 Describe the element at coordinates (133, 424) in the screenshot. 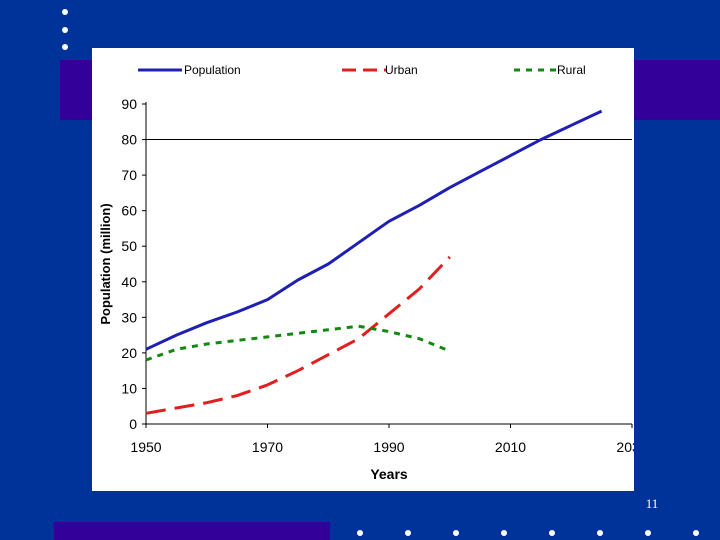

I see `y-tick-label: 0` at that location.